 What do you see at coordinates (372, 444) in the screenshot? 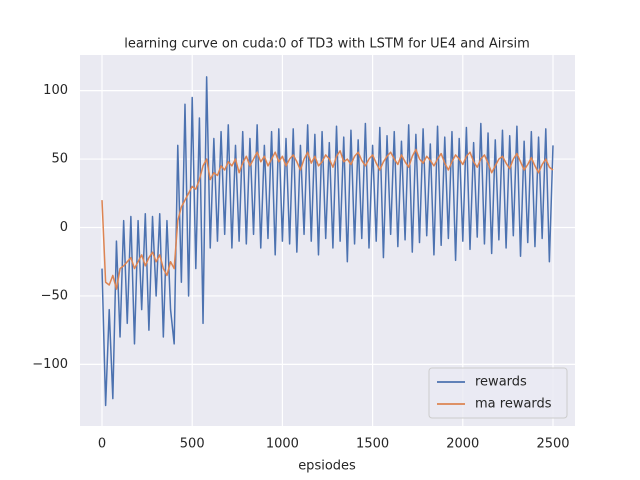
I see `x-tick-label: 1500` at bounding box center [372, 444].